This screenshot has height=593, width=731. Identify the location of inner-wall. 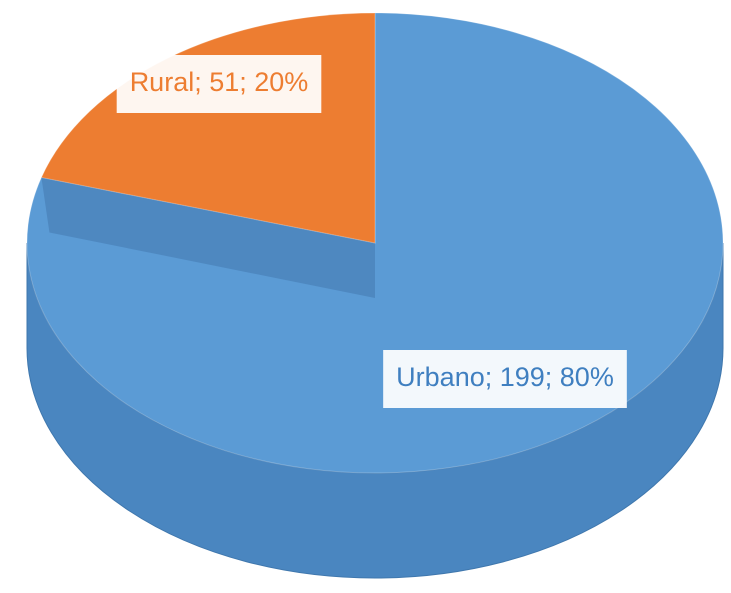
(208, 237).